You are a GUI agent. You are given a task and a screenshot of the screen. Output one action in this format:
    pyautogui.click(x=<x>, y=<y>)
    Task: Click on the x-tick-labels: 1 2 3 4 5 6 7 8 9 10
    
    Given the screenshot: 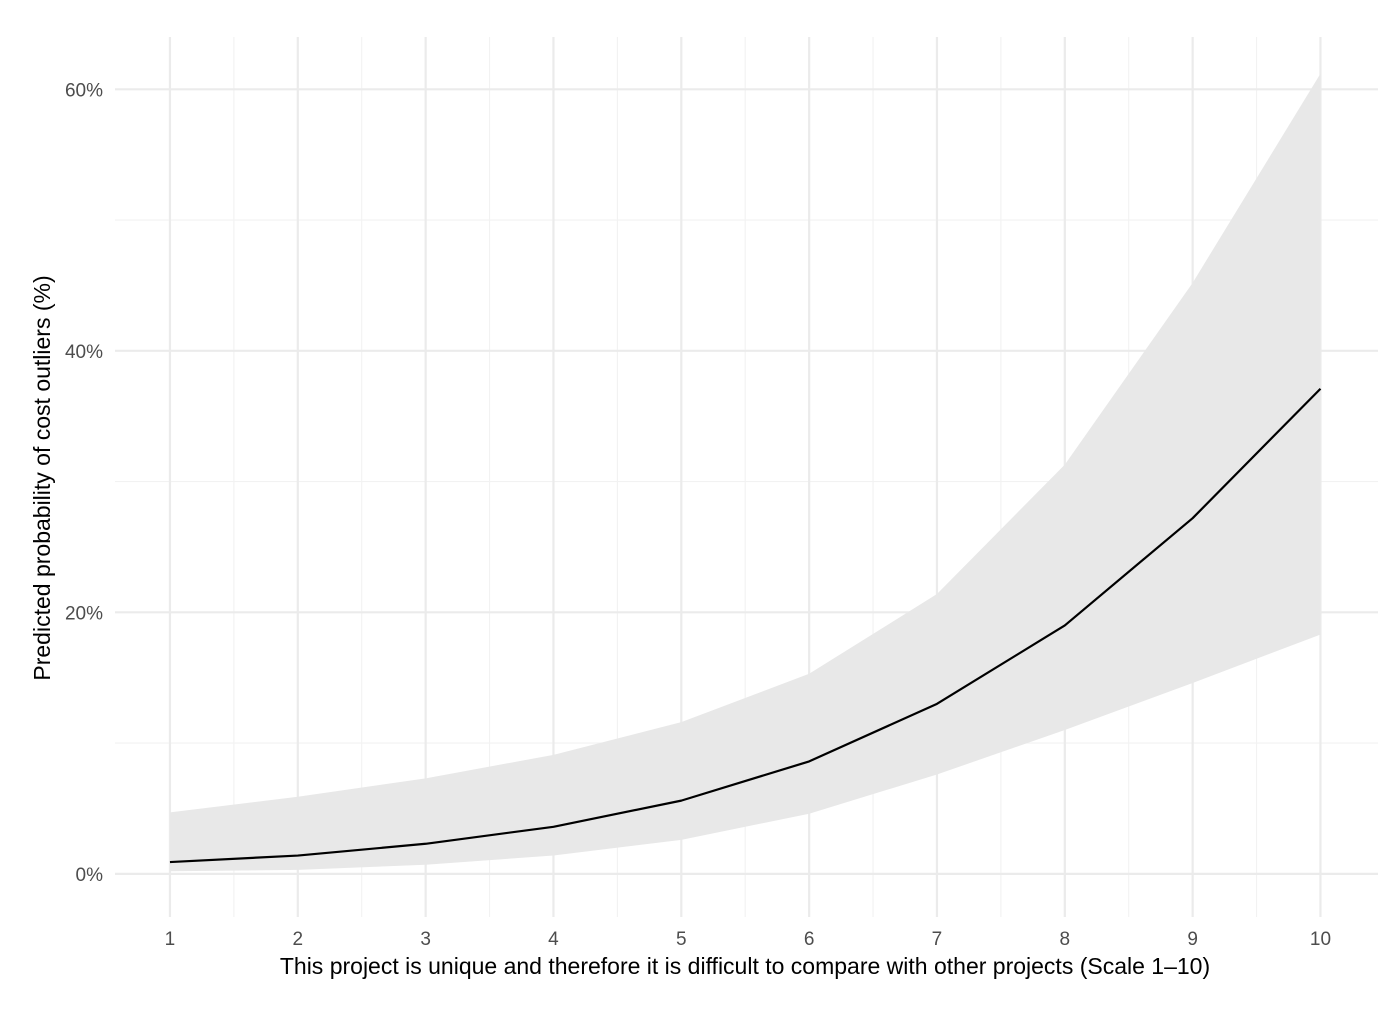 What is the action you would take?
    pyautogui.click(x=748, y=939)
    